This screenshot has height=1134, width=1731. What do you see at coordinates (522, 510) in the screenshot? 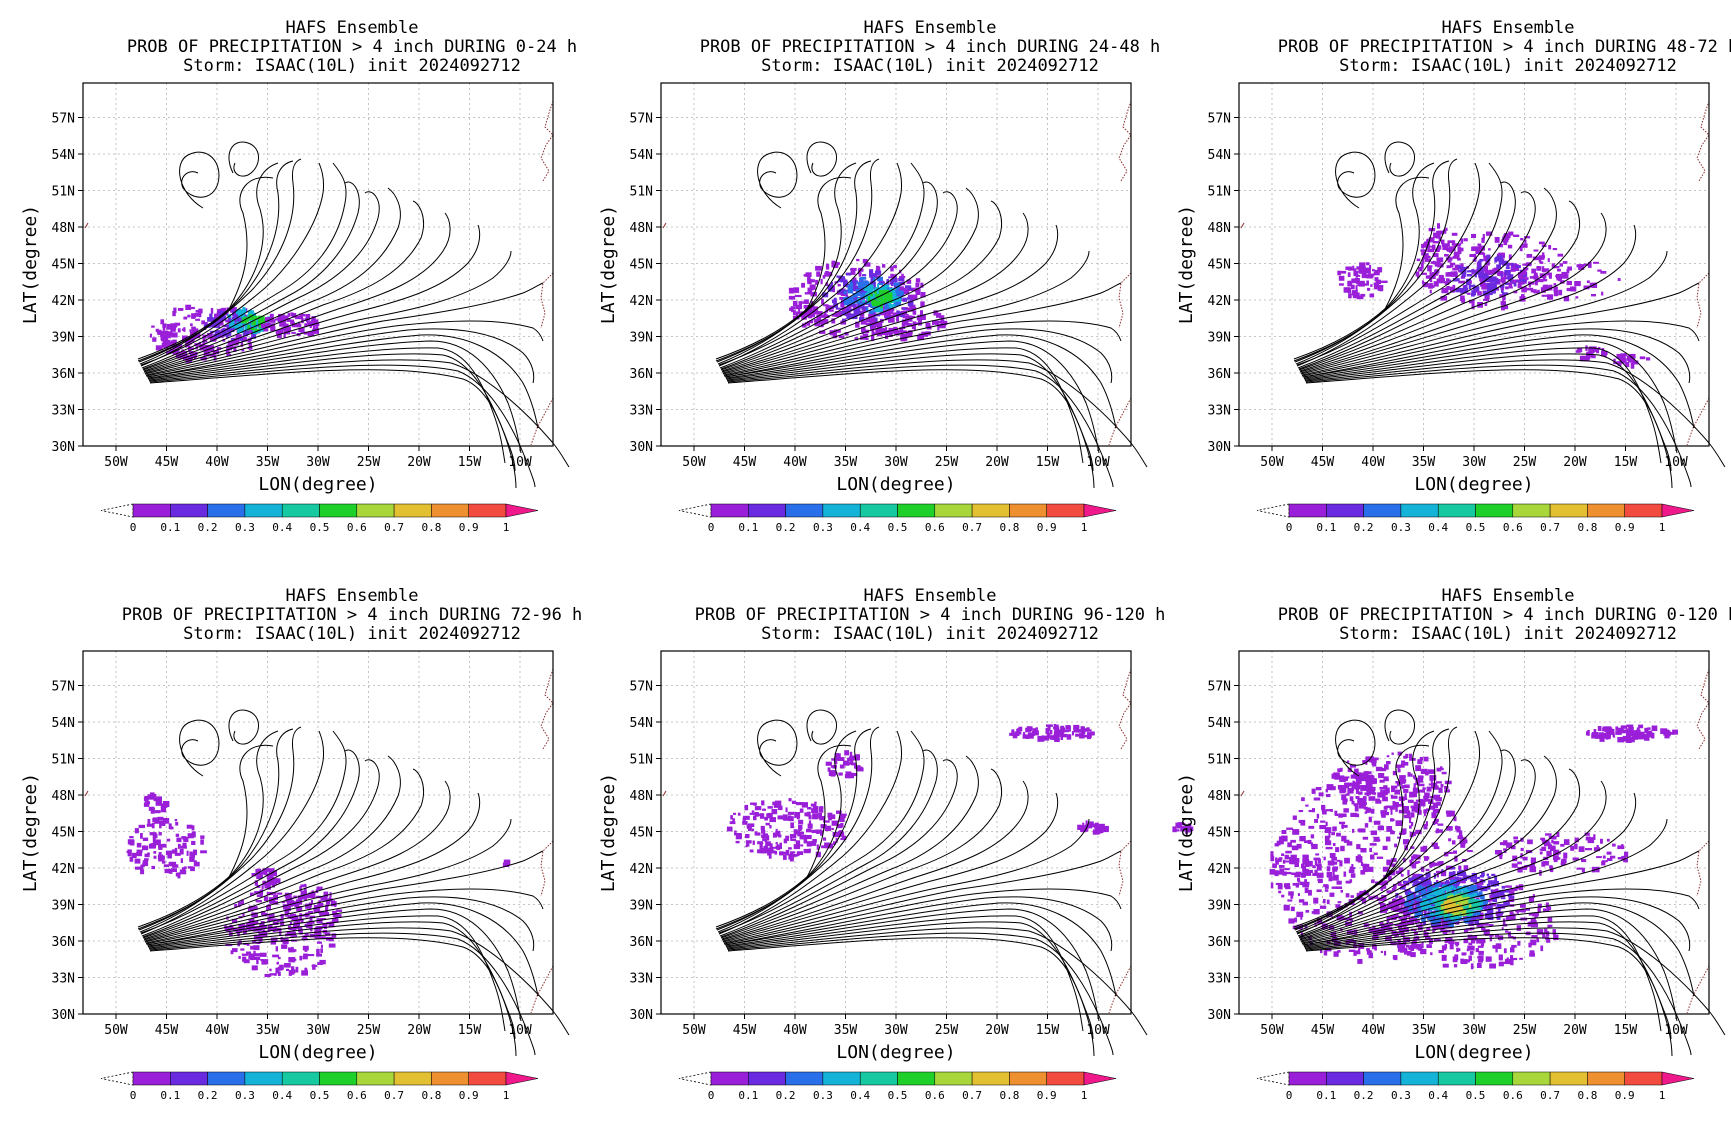
I see `colorbar-over-arrow` at bounding box center [522, 510].